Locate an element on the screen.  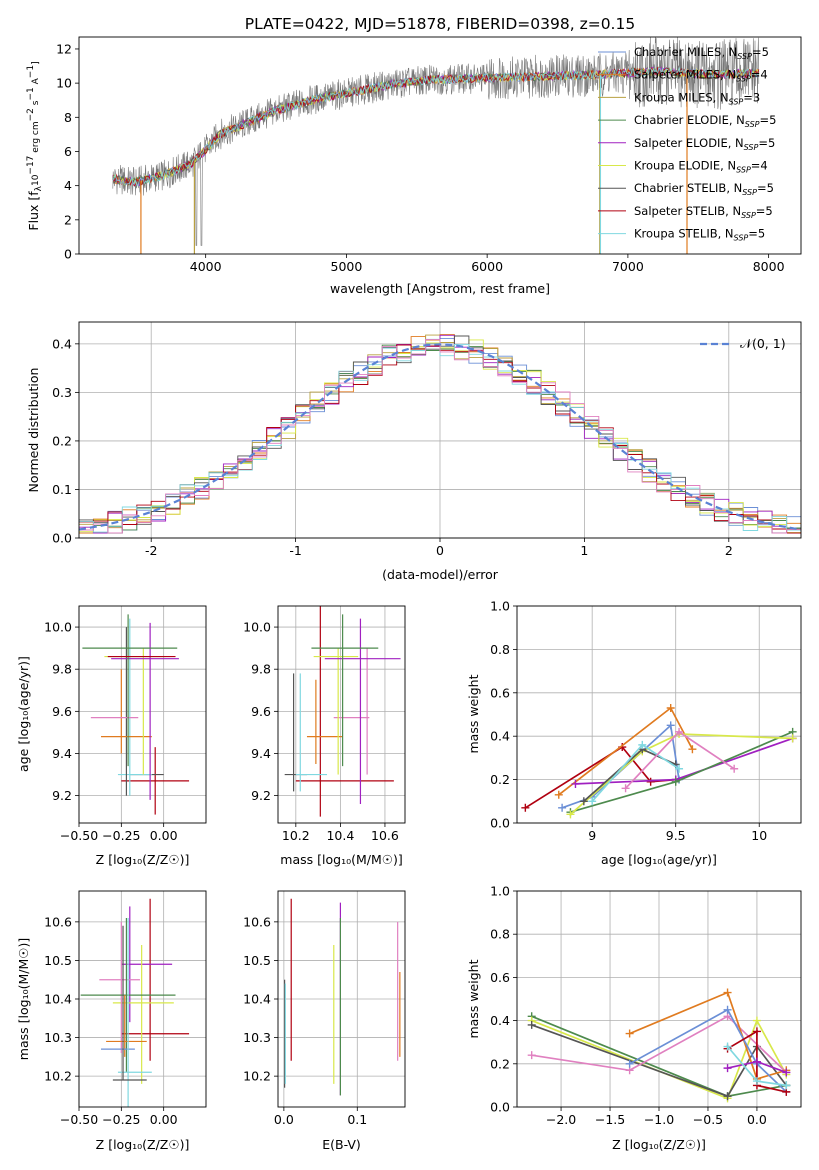
ticks: −2.0 −1.5 −1.0 −0.5 0.0 0.0 0.2 0.4 0.6 0.8 1.0 is located at coordinates (628, 1006).